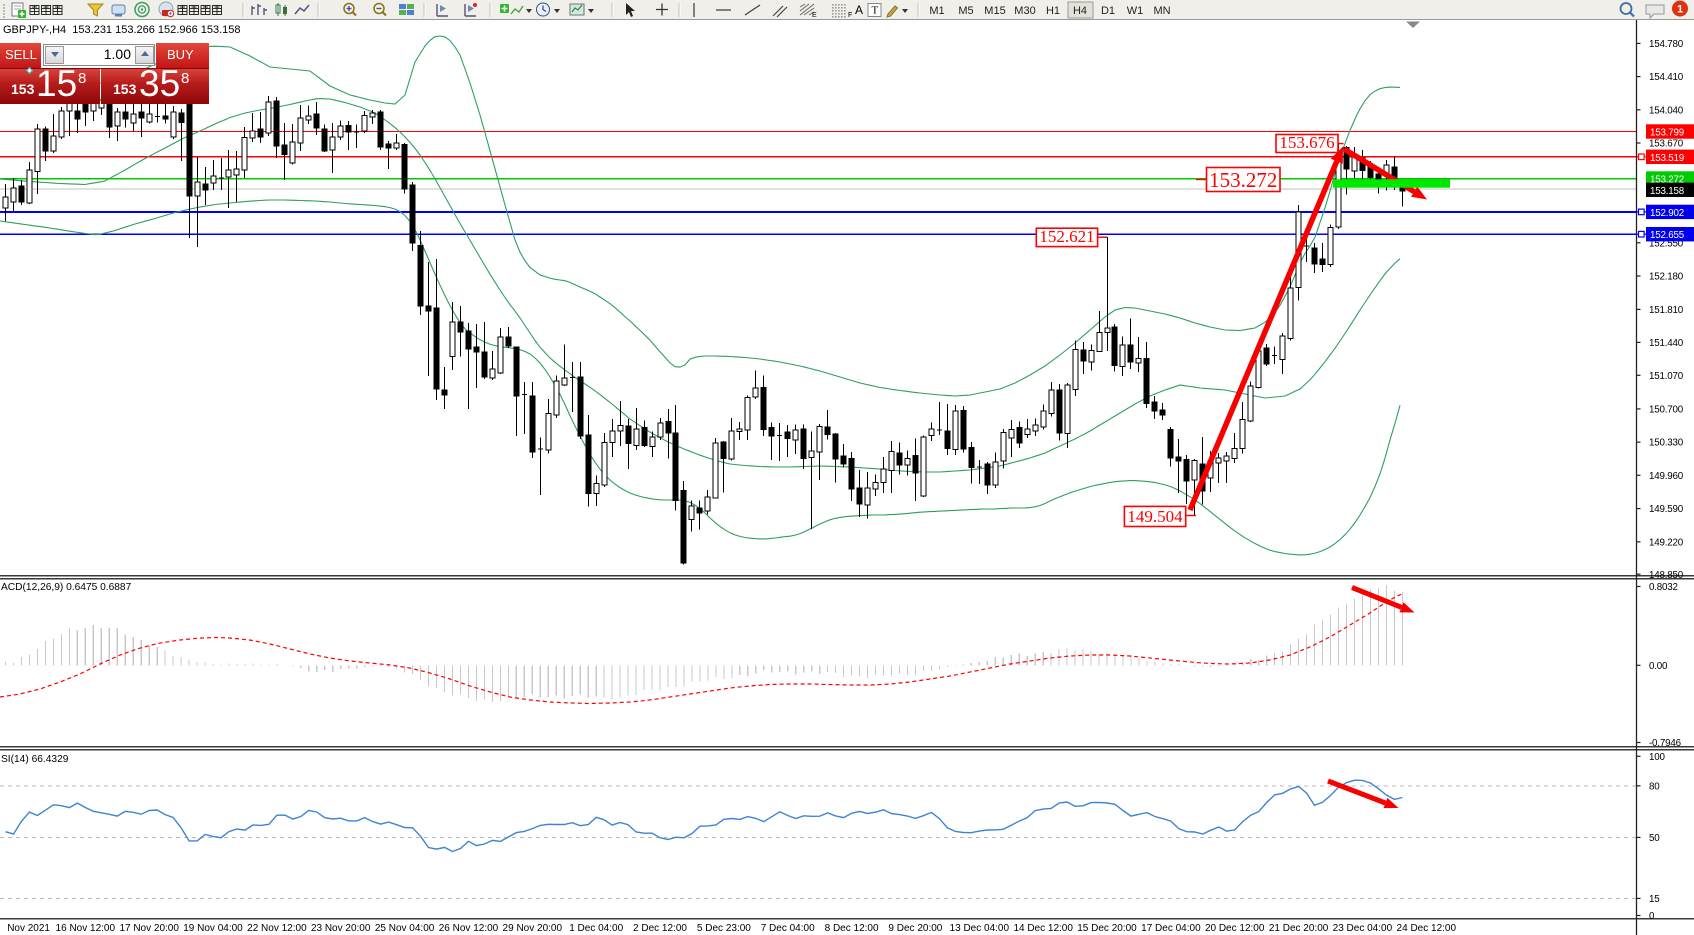 Image resolution: width=1694 pixels, height=935 pixels. I want to click on svg-text: H4, so click(1080, 11).